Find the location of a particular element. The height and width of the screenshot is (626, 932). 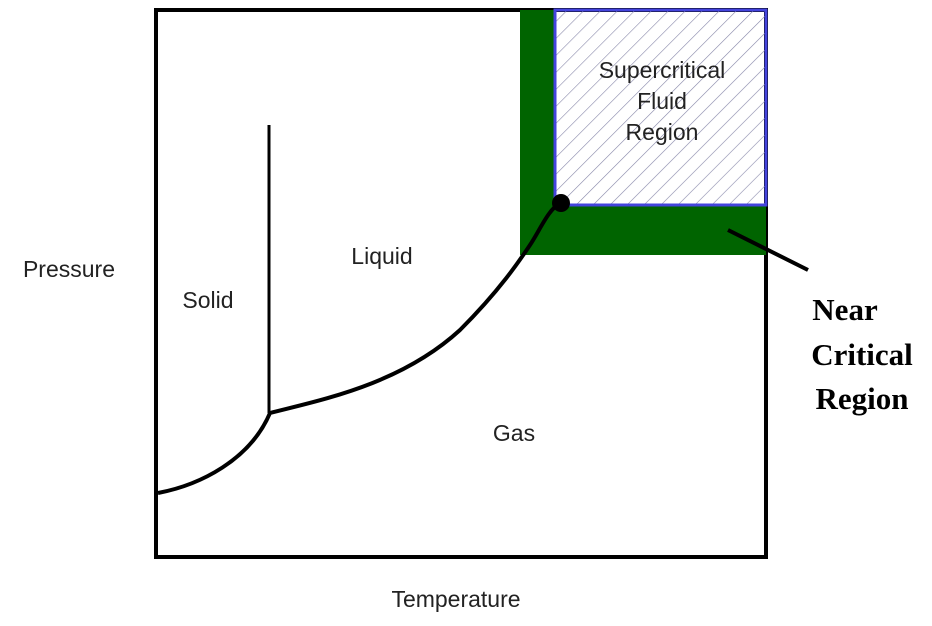

critical-point is located at coordinates (561, 203).